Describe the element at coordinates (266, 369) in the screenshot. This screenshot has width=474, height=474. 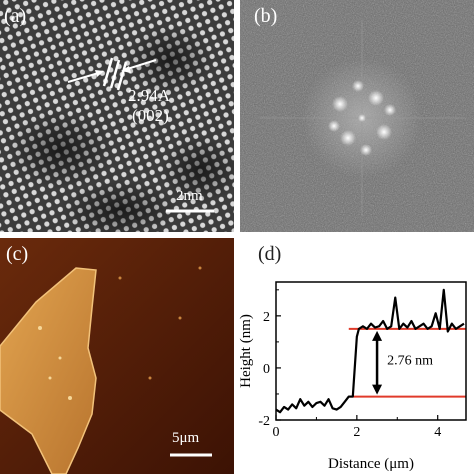
I see `y-tick-label: 0` at that location.